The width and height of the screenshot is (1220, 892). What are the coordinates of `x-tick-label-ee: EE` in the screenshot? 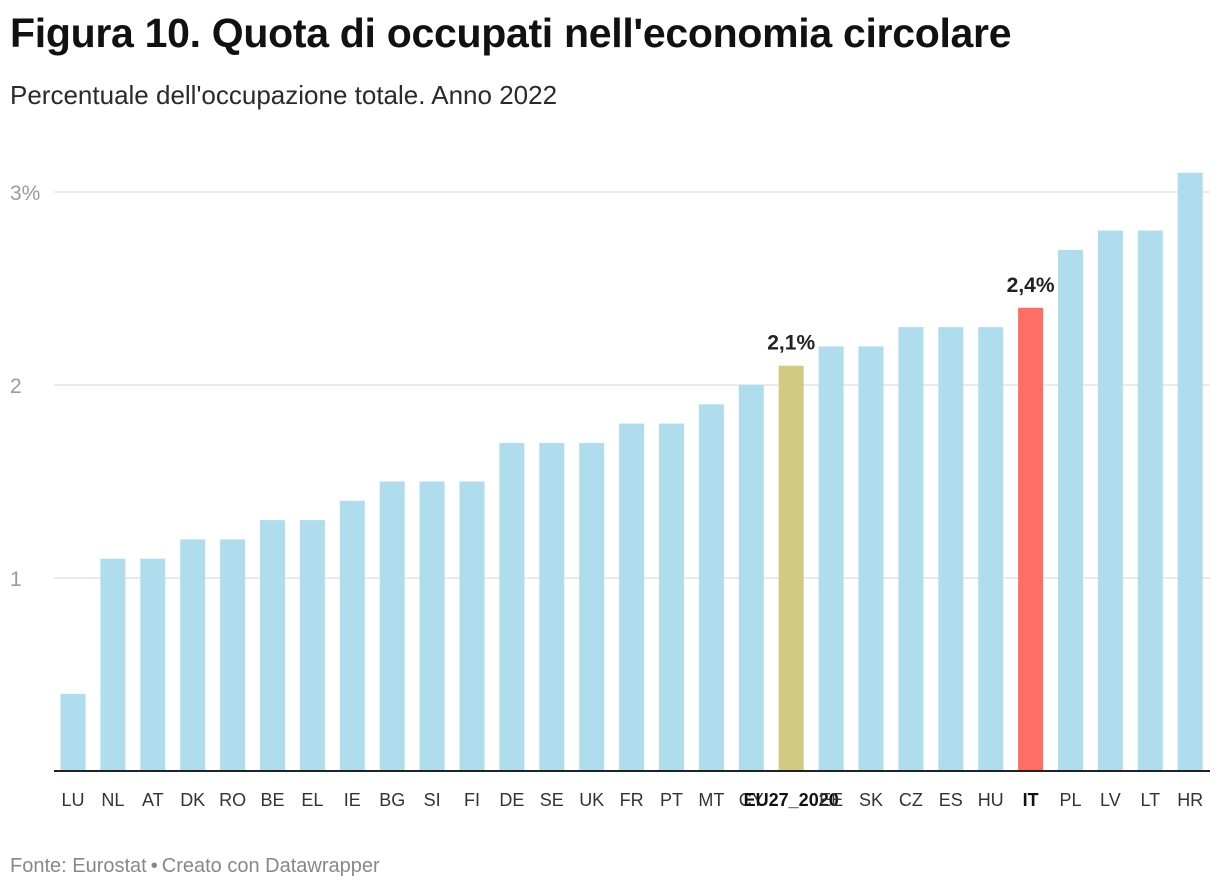 It's located at (831, 800).